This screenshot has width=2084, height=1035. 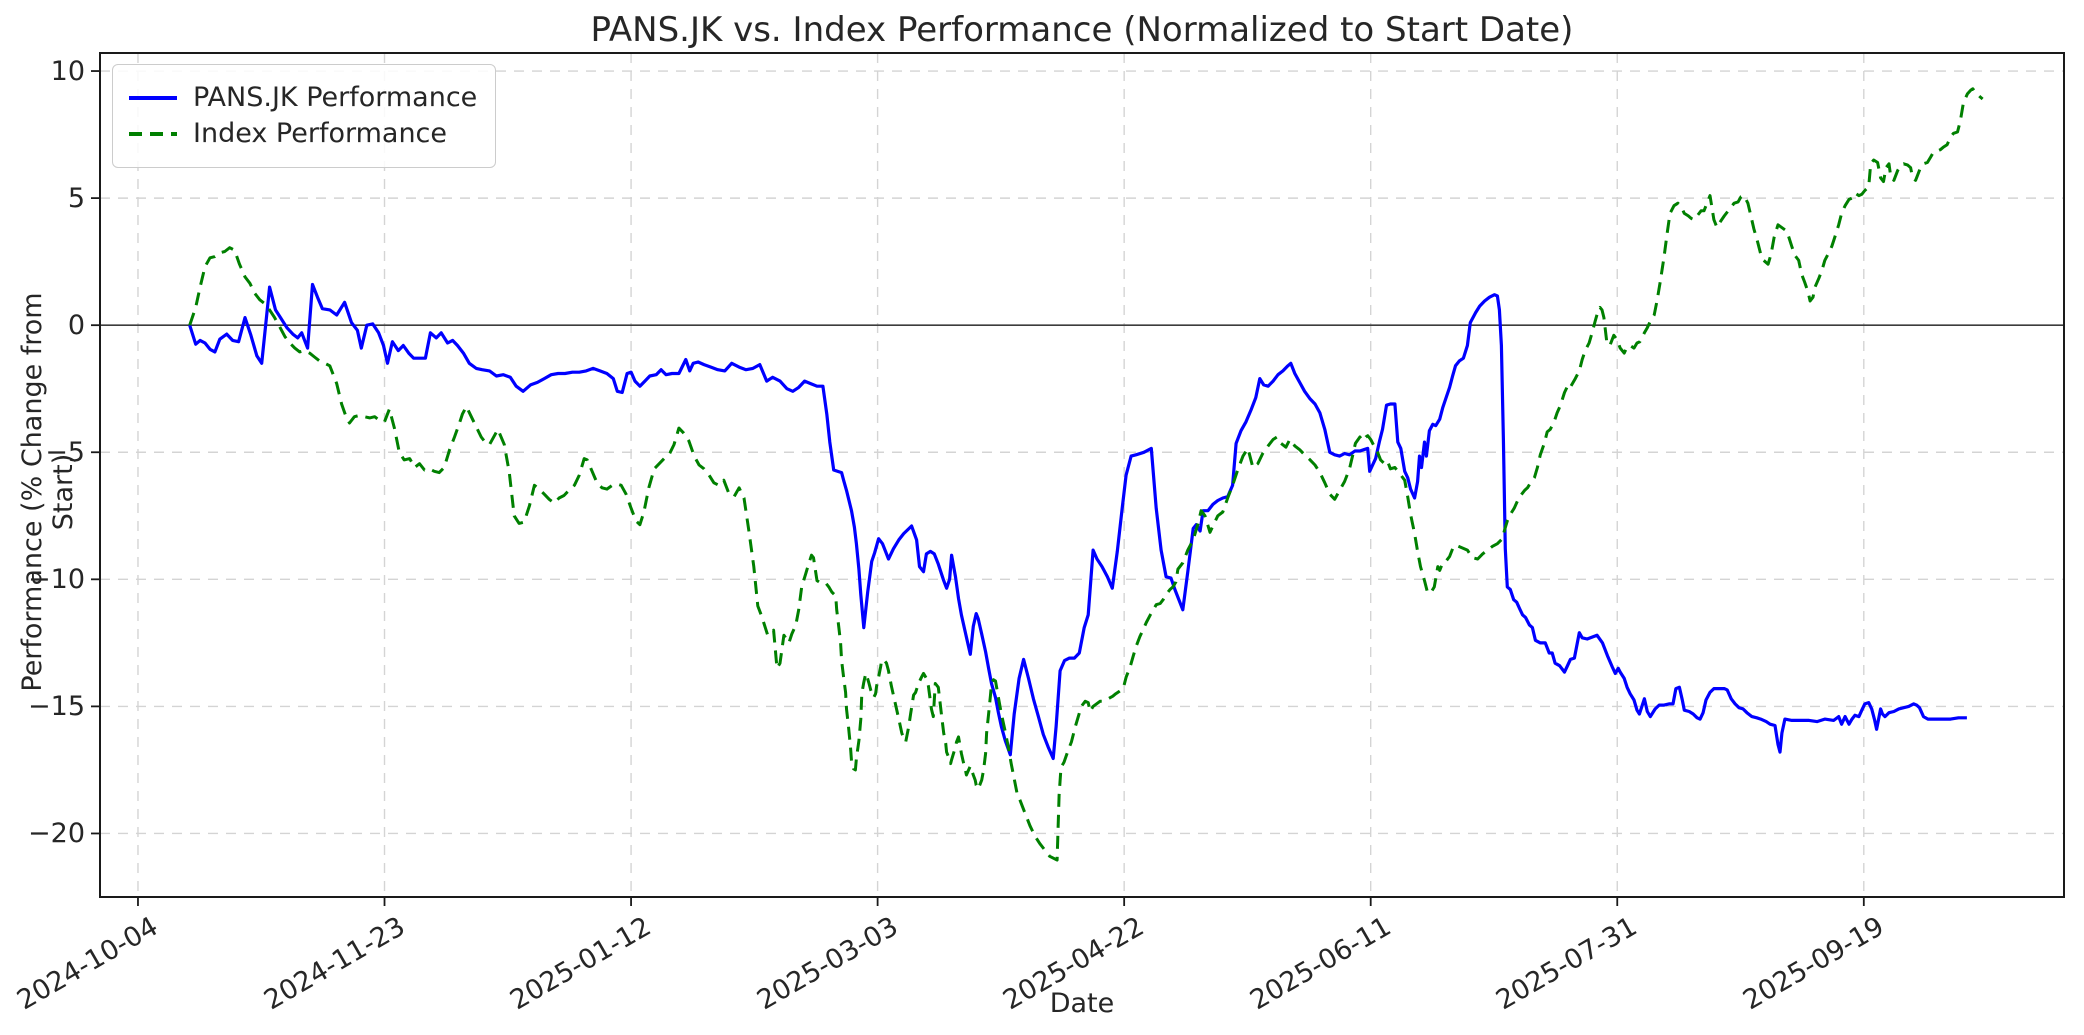 What do you see at coordinates (65, 452) in the screenshot?
I see `y-tick-label: −5` at bounding box center [65, 452].